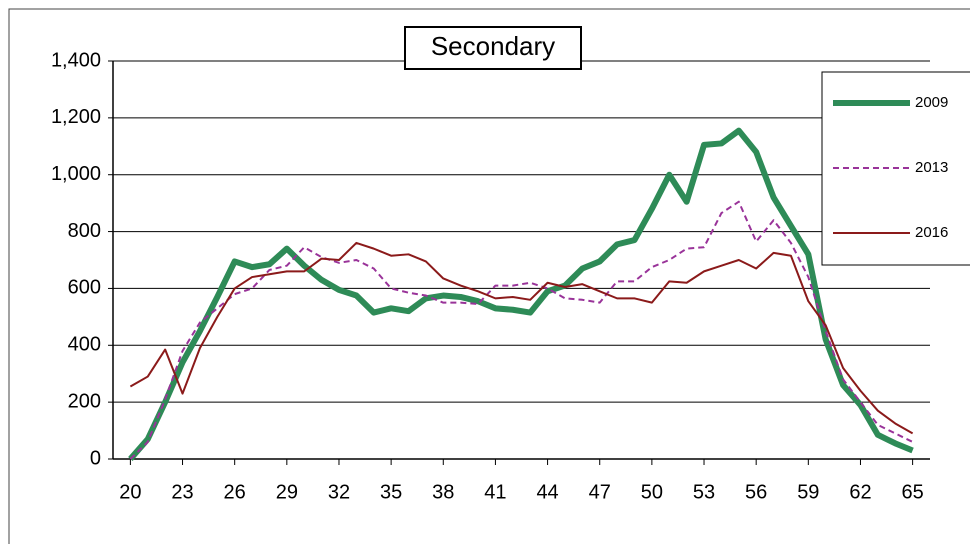  What do you see at coordinates (652, 492) in the screenshot?
I see `x-tick-label: 50` at bounding box center [652, 492].